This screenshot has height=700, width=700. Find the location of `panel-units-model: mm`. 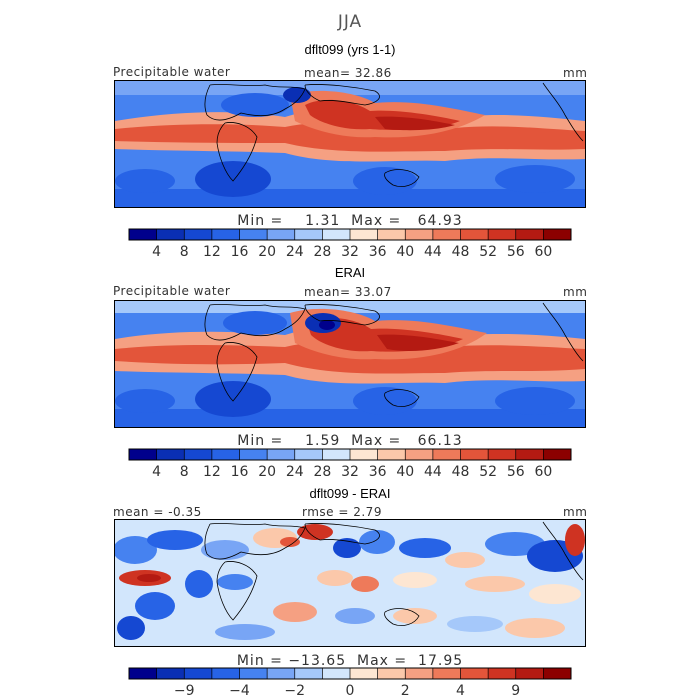

panel-units-model: mm is located at coordinates (575, 73).